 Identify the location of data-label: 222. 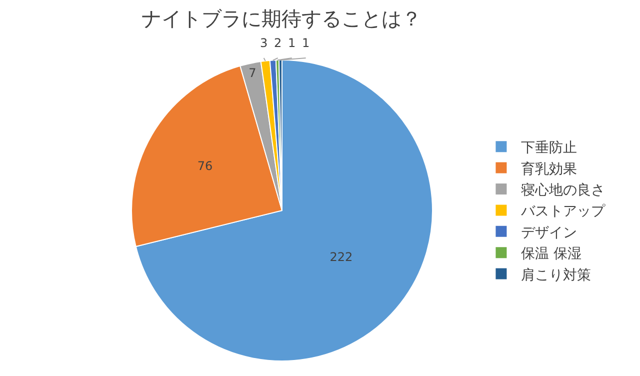
(341, 257).